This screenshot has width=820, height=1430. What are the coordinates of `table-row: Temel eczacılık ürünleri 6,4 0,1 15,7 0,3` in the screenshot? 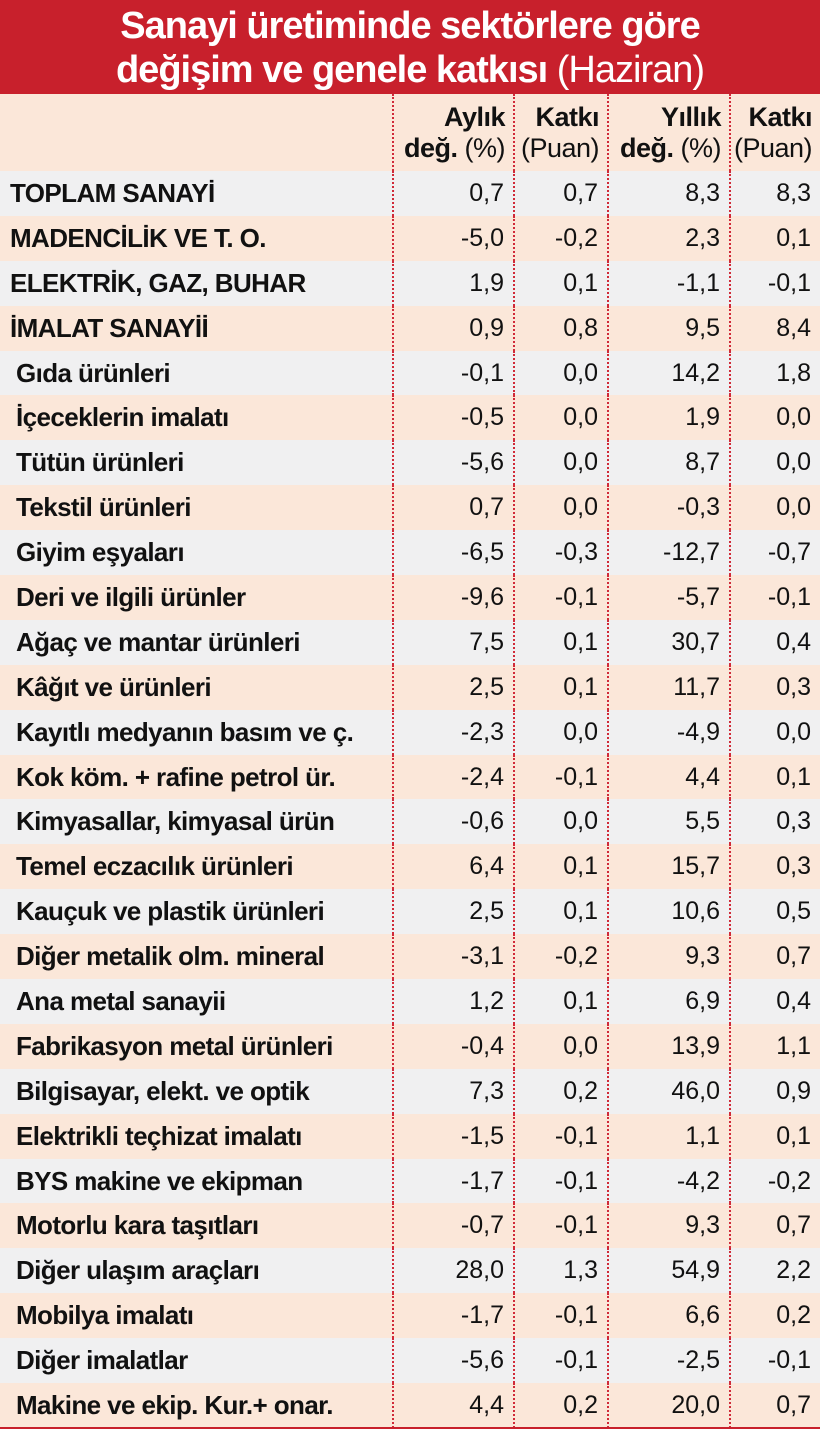 It's located at (410, 867).